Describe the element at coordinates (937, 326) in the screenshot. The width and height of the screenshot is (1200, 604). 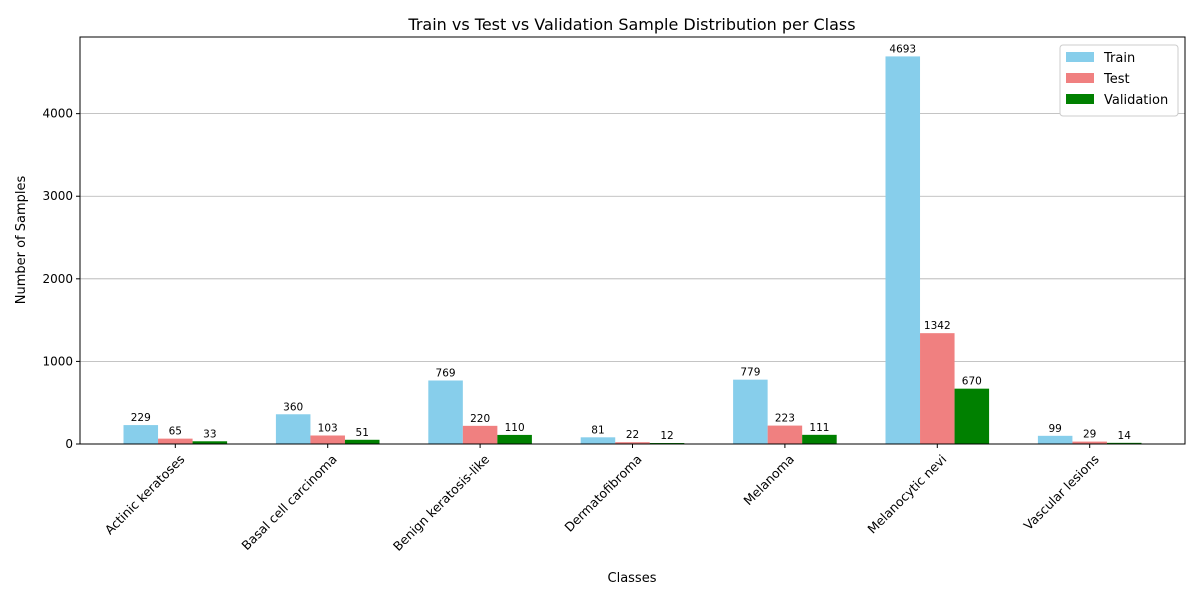
I see `bar-value-label: 1342` at that location.